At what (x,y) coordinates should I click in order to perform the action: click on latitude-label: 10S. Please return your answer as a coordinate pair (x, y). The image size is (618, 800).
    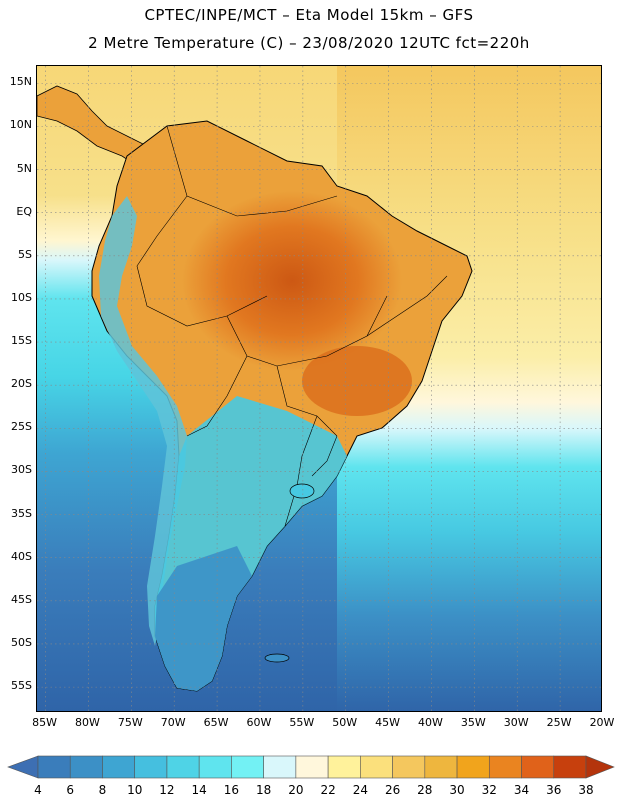
    Looking at the image, I should click on (21, 297).